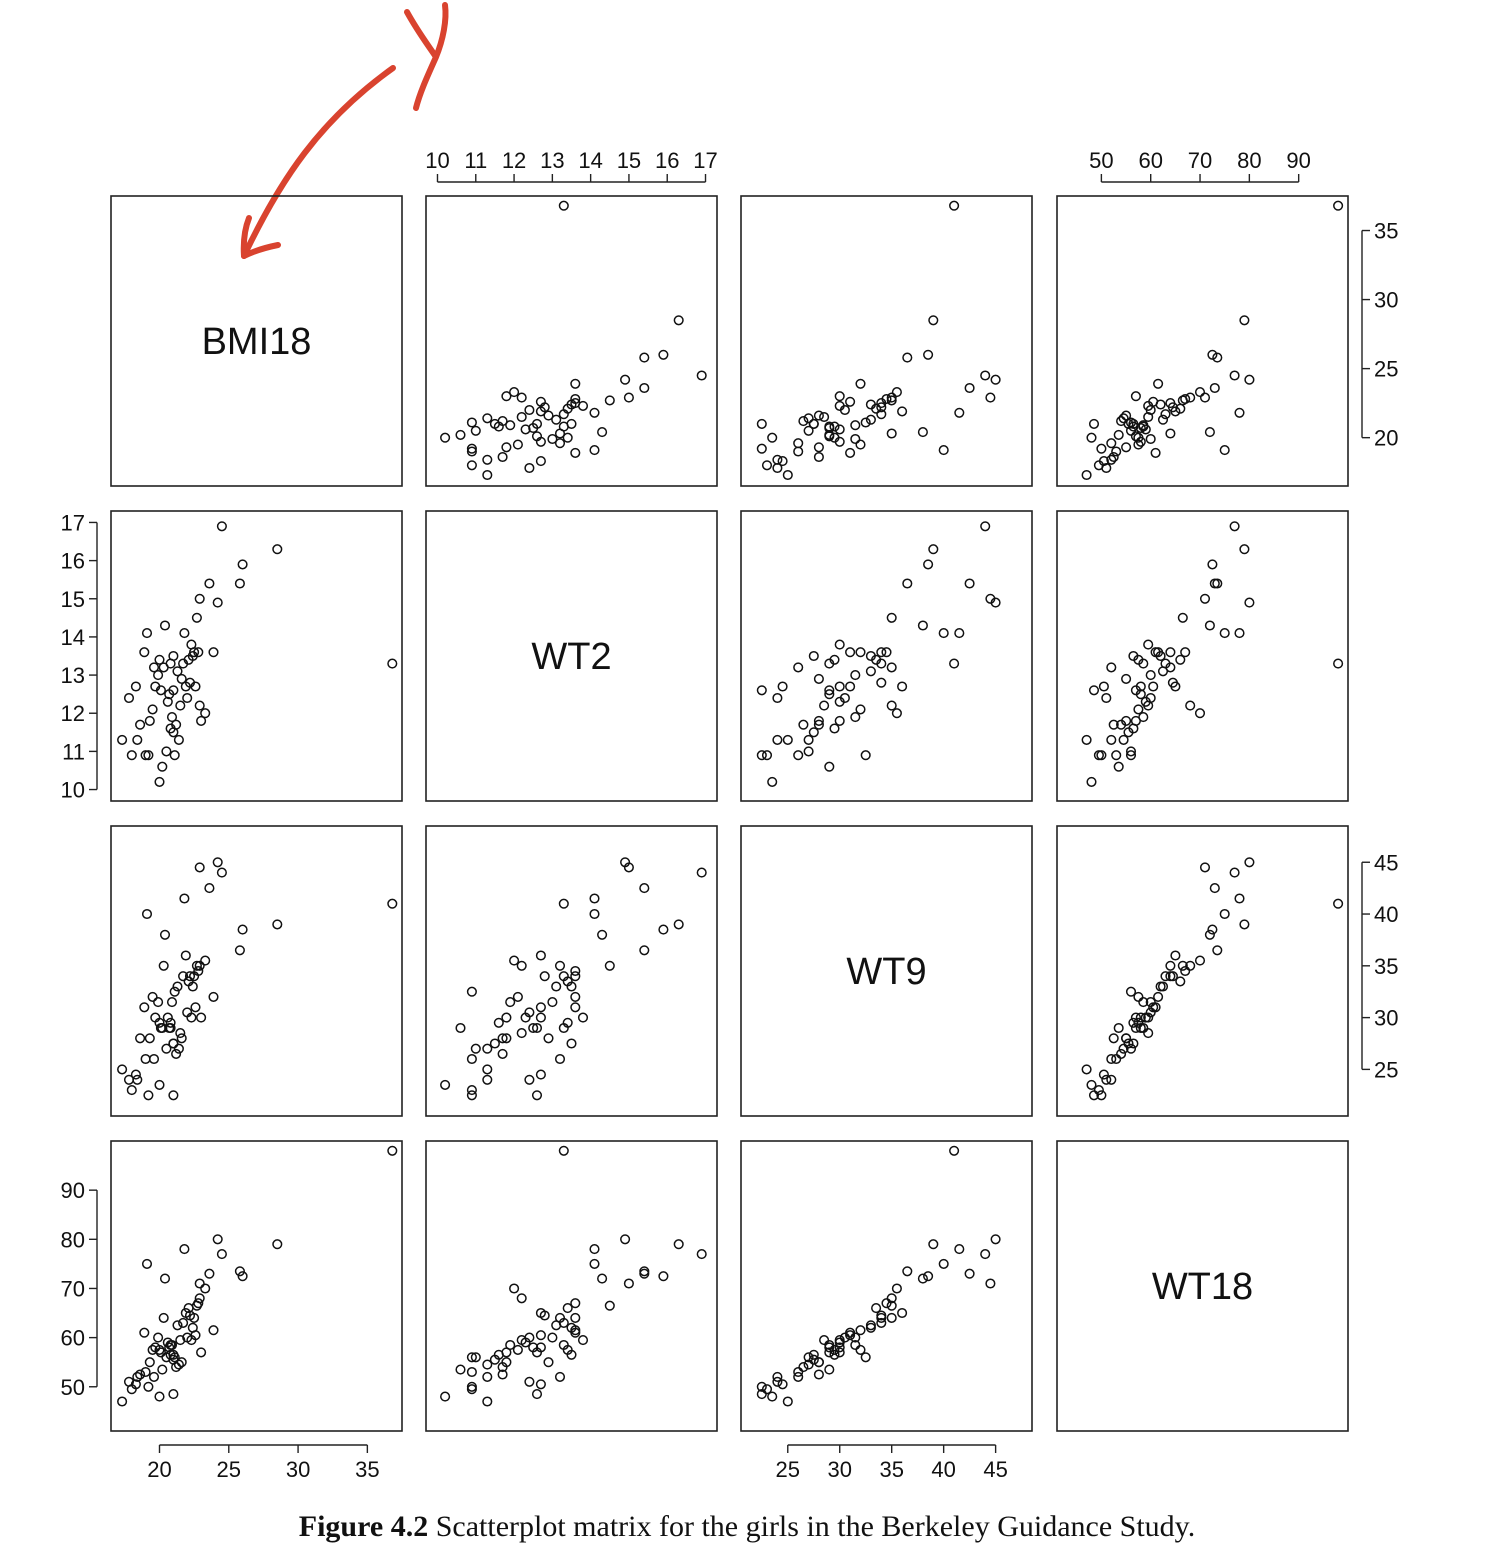  What do you see at coordinates (1386, 1069) in the screenshot?
I see `tick-label: 25` at bounding box center [1386, 1069].